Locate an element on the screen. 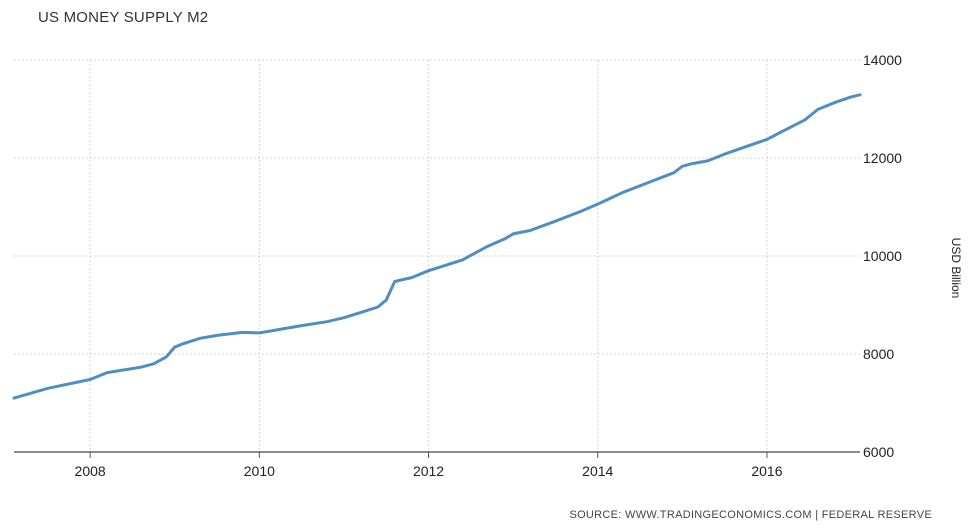 The image size is (976, 530). y-tick-label: 14000 is located at coordinates (882, 60).